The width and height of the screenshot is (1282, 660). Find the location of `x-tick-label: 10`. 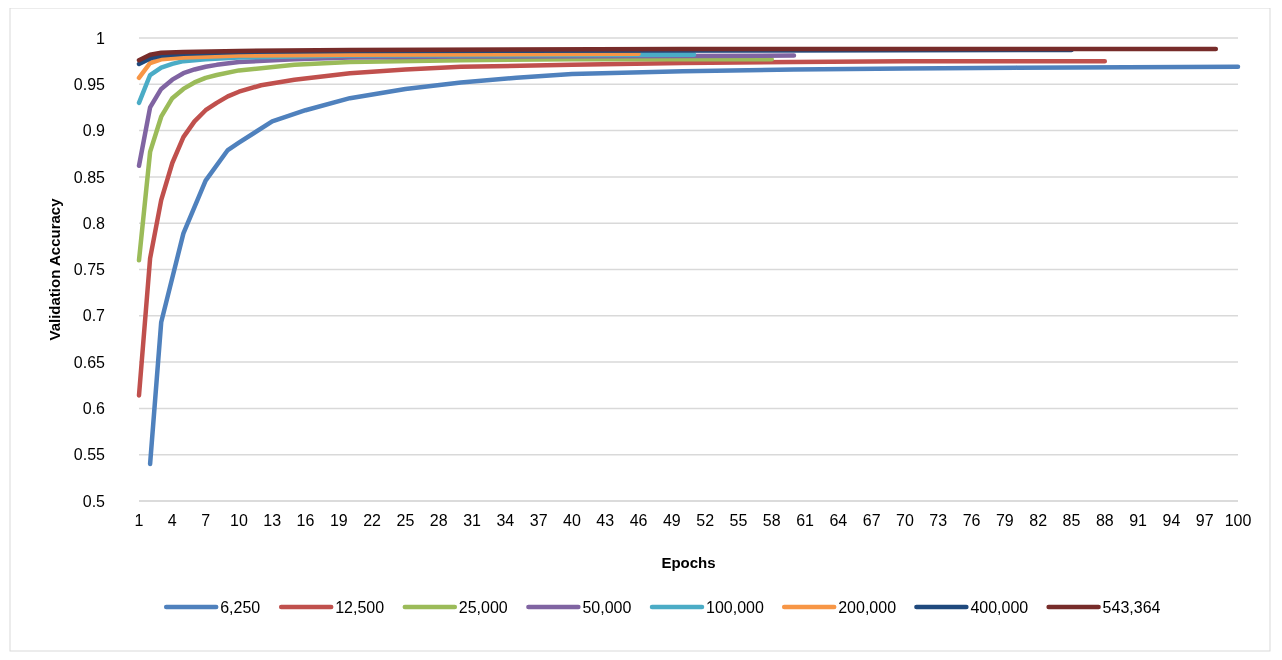

x-tick-label: 10 is located at coordinates (239, 520).